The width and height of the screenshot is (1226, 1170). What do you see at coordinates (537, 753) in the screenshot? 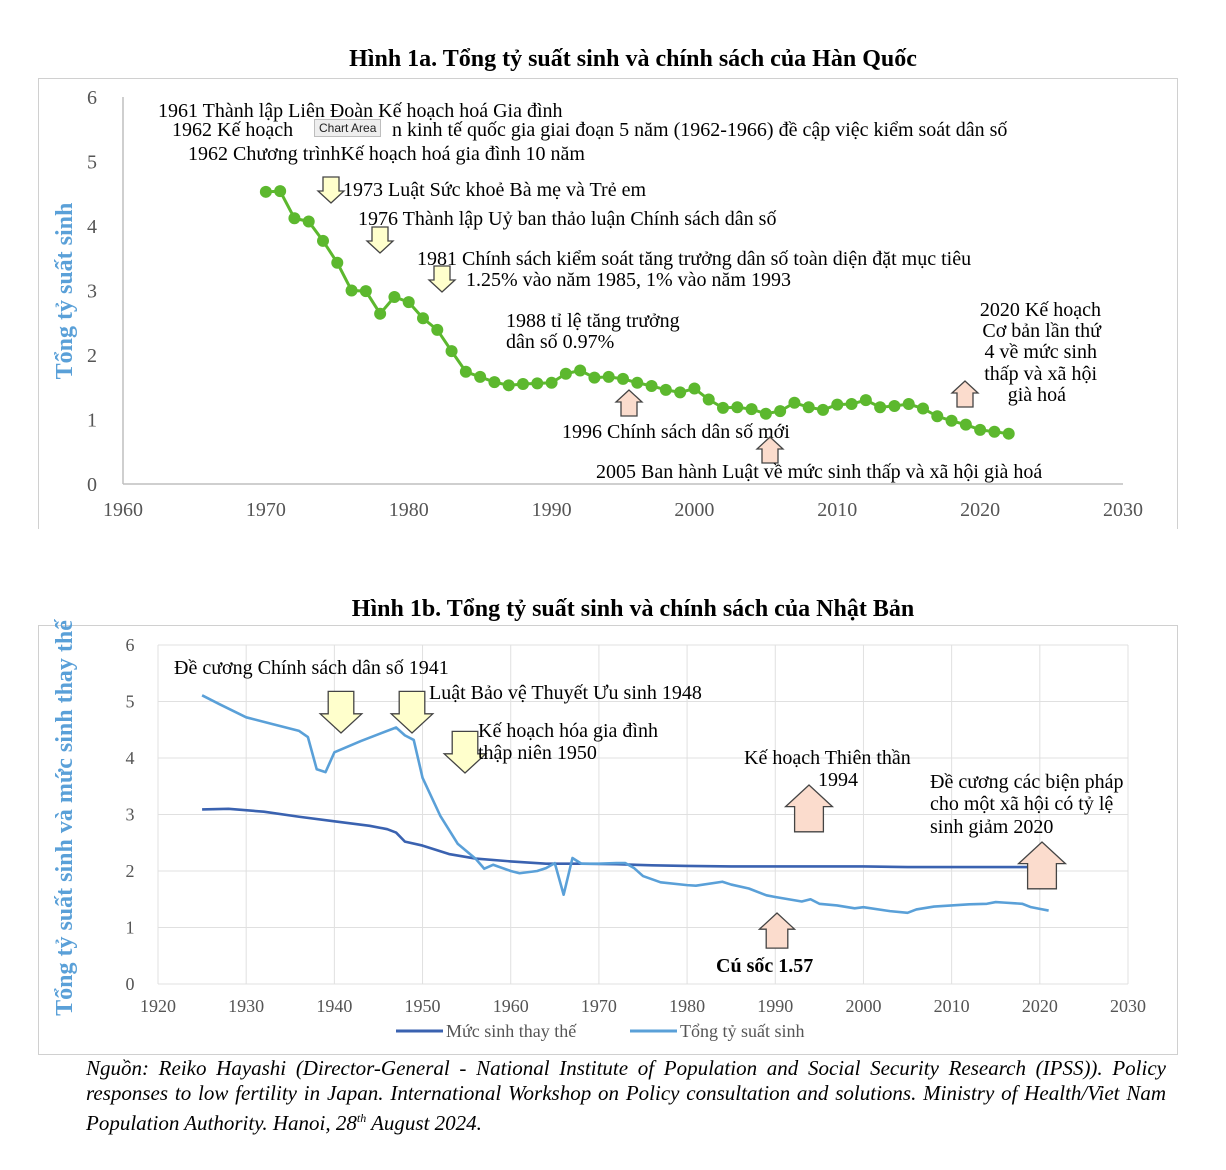
I see `chart-1b-annotation: thập niên 1950` at bounding box center [537, 753].